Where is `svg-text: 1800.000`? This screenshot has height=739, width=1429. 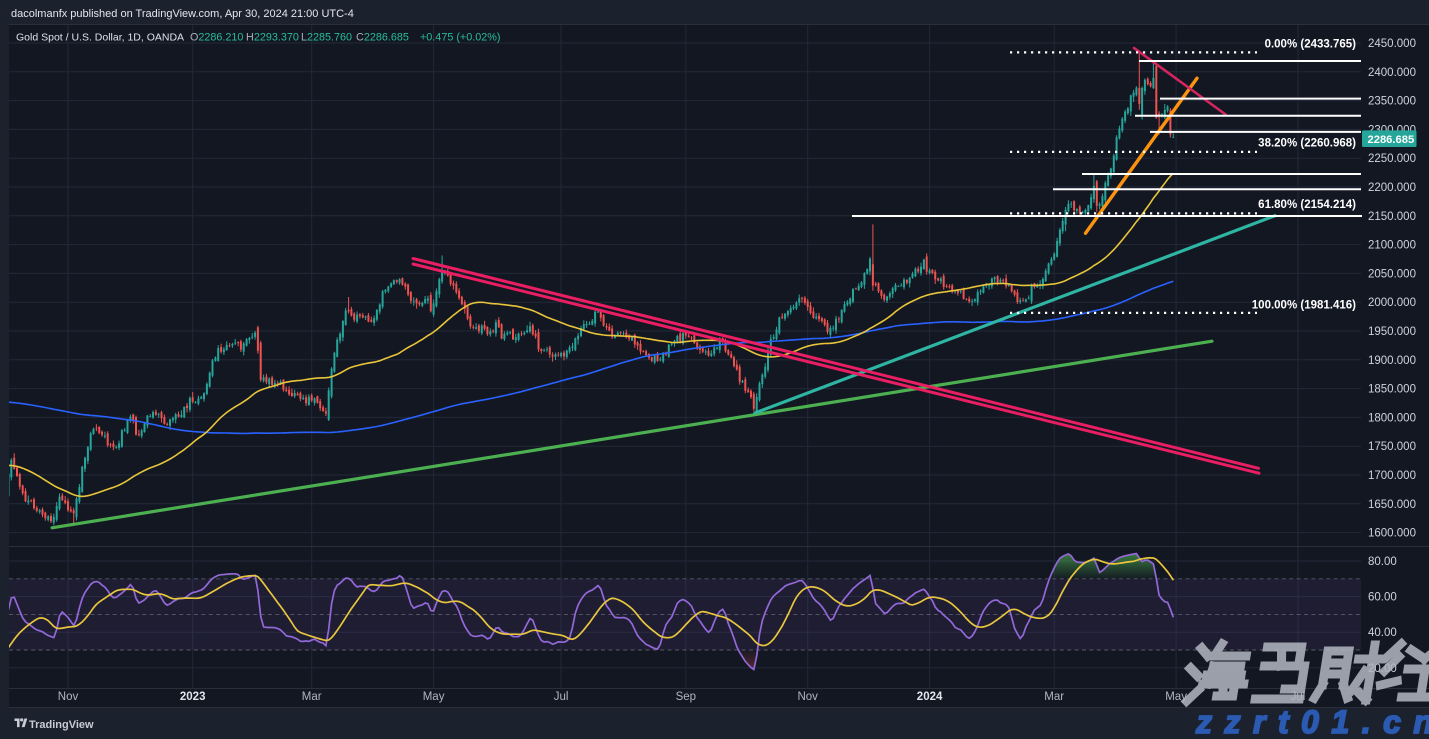
svg-text: 1800.000 is located at coordinates (1392, 418).